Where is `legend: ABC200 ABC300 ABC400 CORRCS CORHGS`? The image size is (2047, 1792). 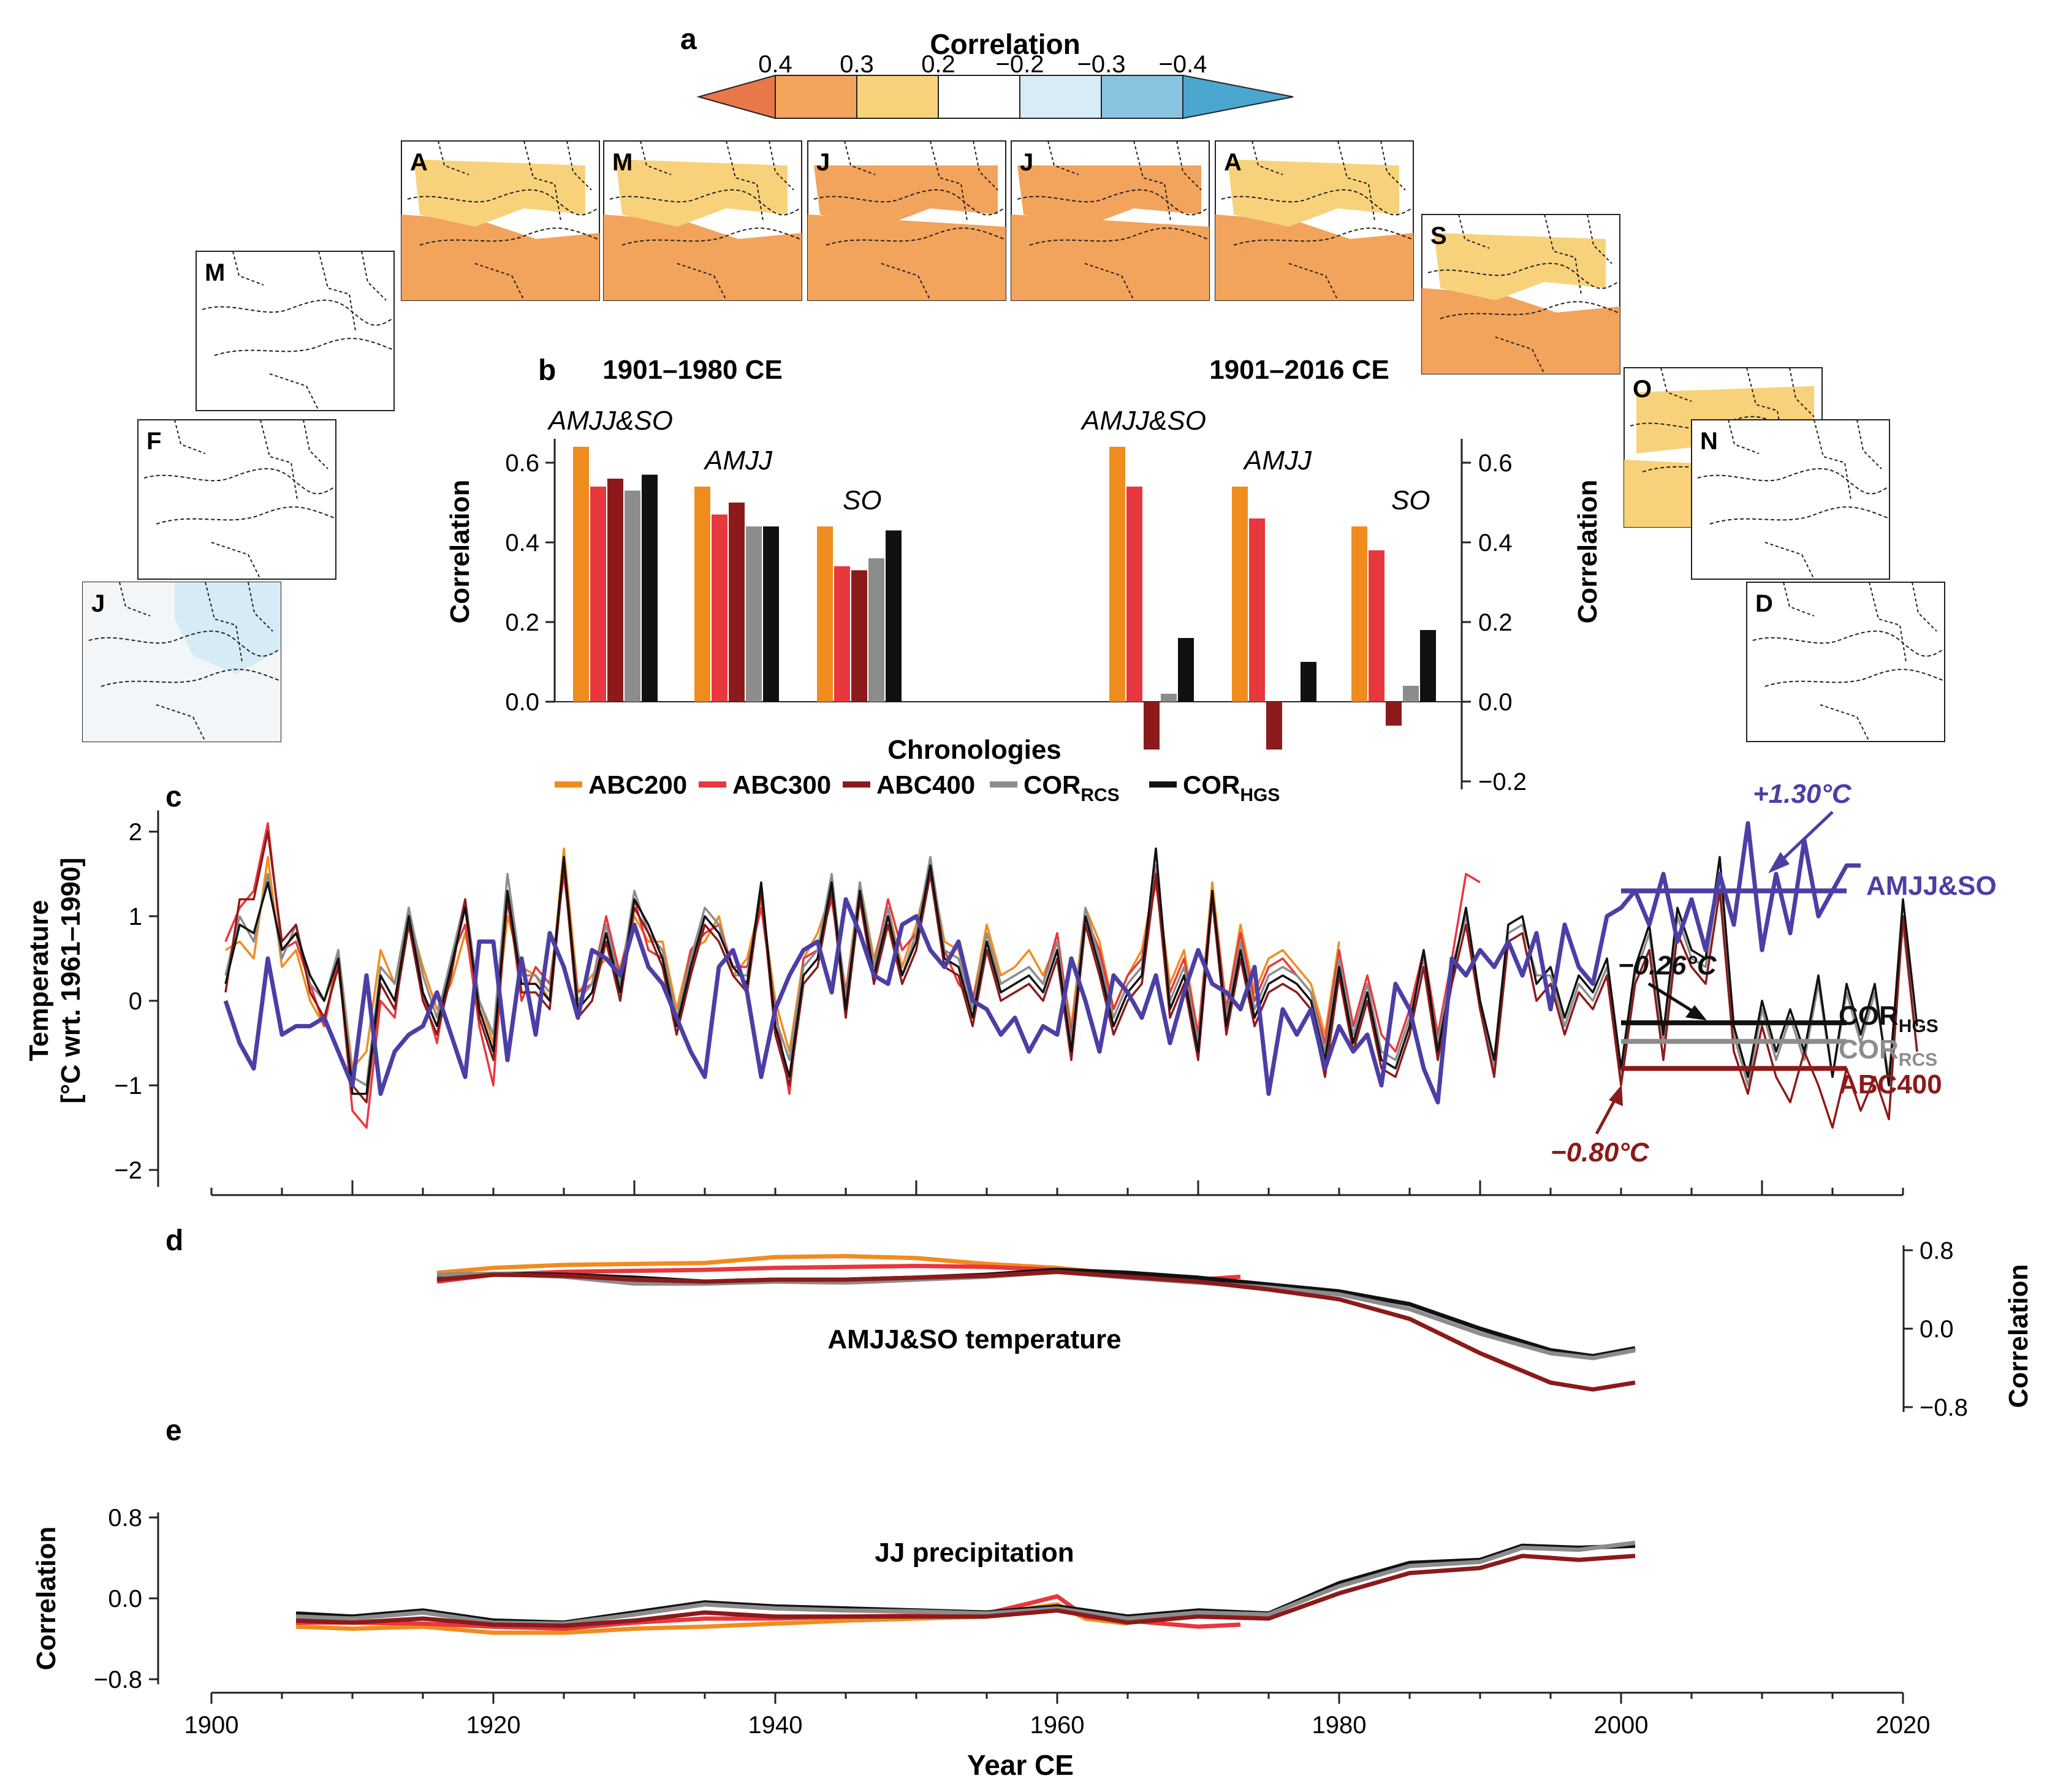 legend: ABC200 ABC300 ABC400 CORRCS CORHGS is located at coordinates (918, 787).